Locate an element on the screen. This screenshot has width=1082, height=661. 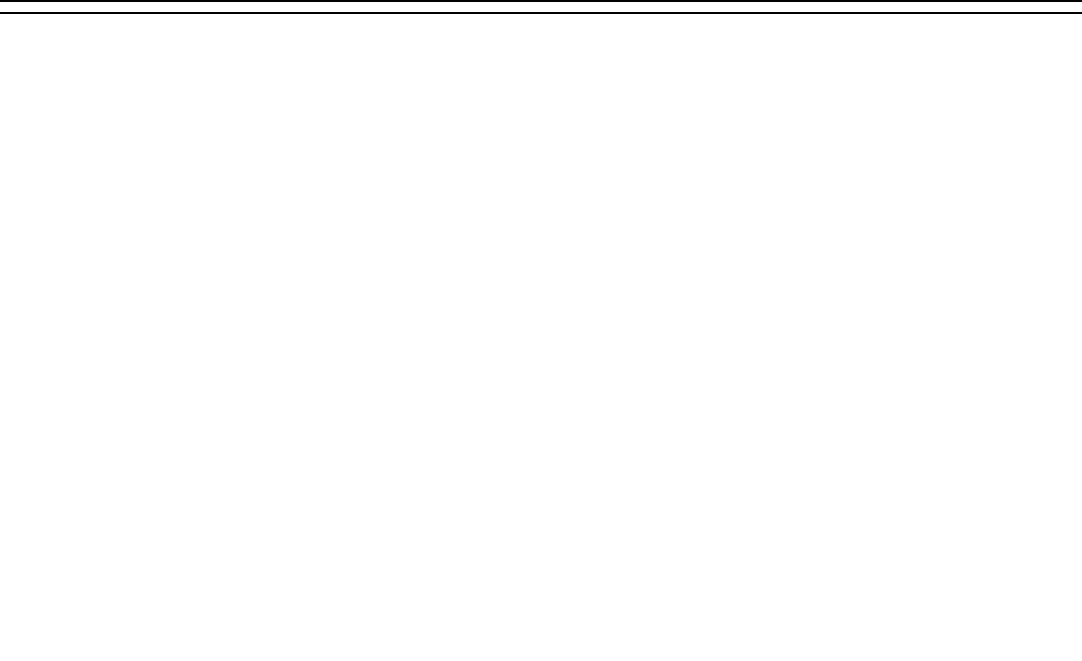
instaforex-starburst-icon is located at coordinates (67, 591).